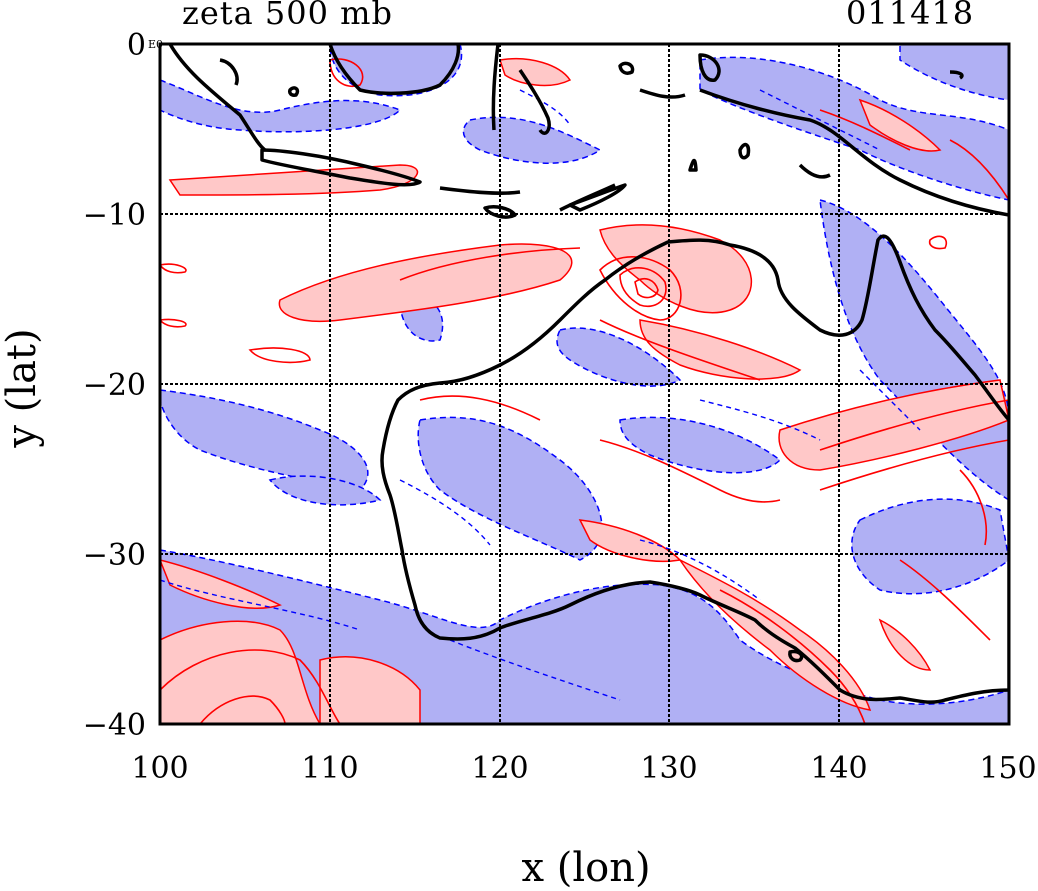  What do you see at coordinates (136, 45) in the screenshot?
I see `y-tick-label: 0` at bounding box center [136, 45].